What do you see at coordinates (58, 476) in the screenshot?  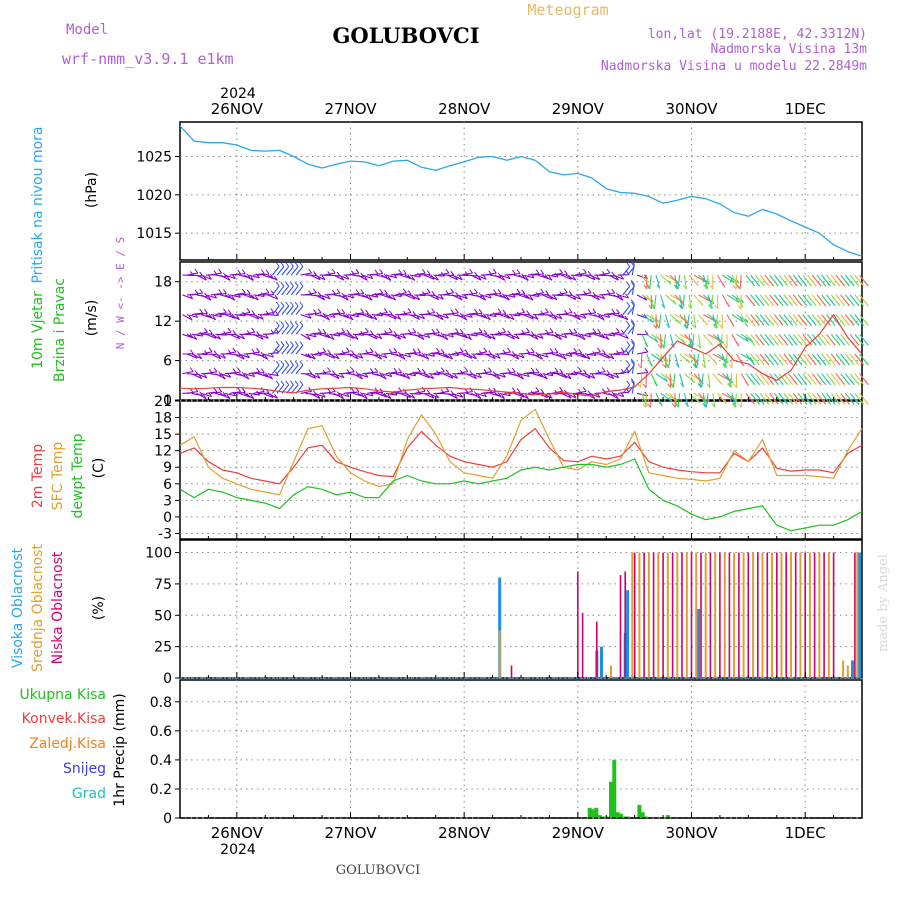 I see `temp-ylabel-sfc: SFC Temp` at bounding box center [58, 476].